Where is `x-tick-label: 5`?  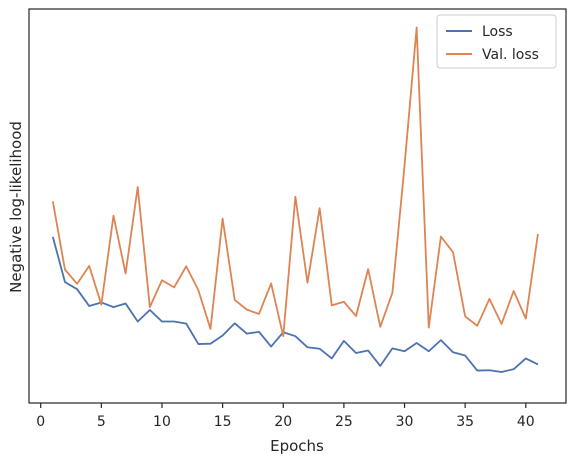 x-tick-label: 5 is located at coordinates (101, 422).